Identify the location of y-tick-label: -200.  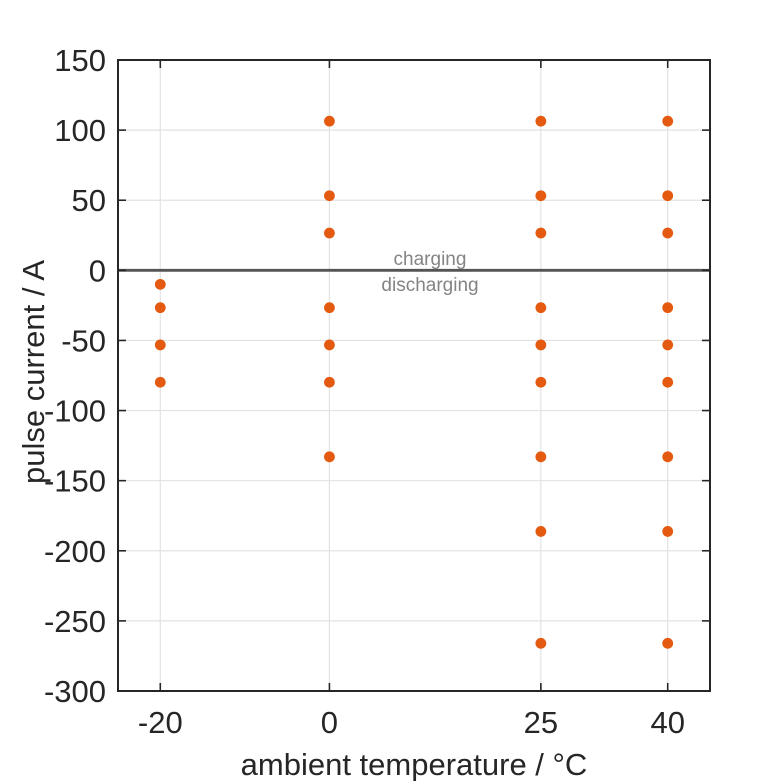
(75, 551).